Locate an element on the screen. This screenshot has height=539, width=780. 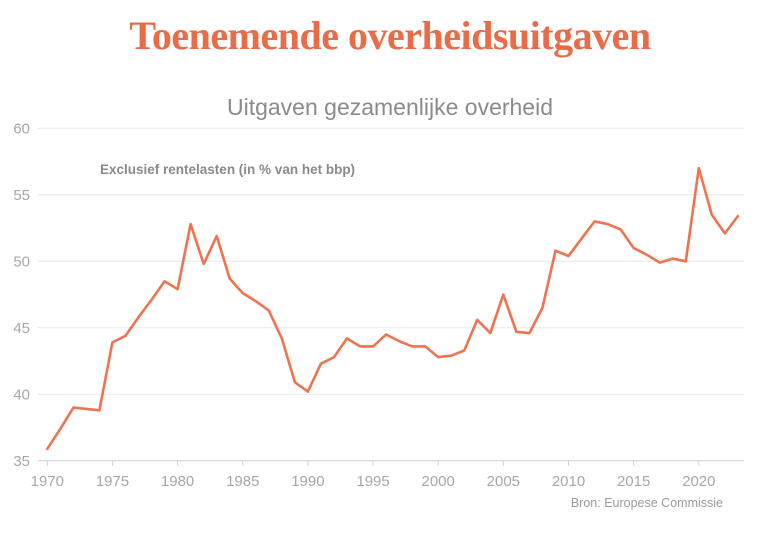
svg-text: 1990 is located at coordinates (307, 481).